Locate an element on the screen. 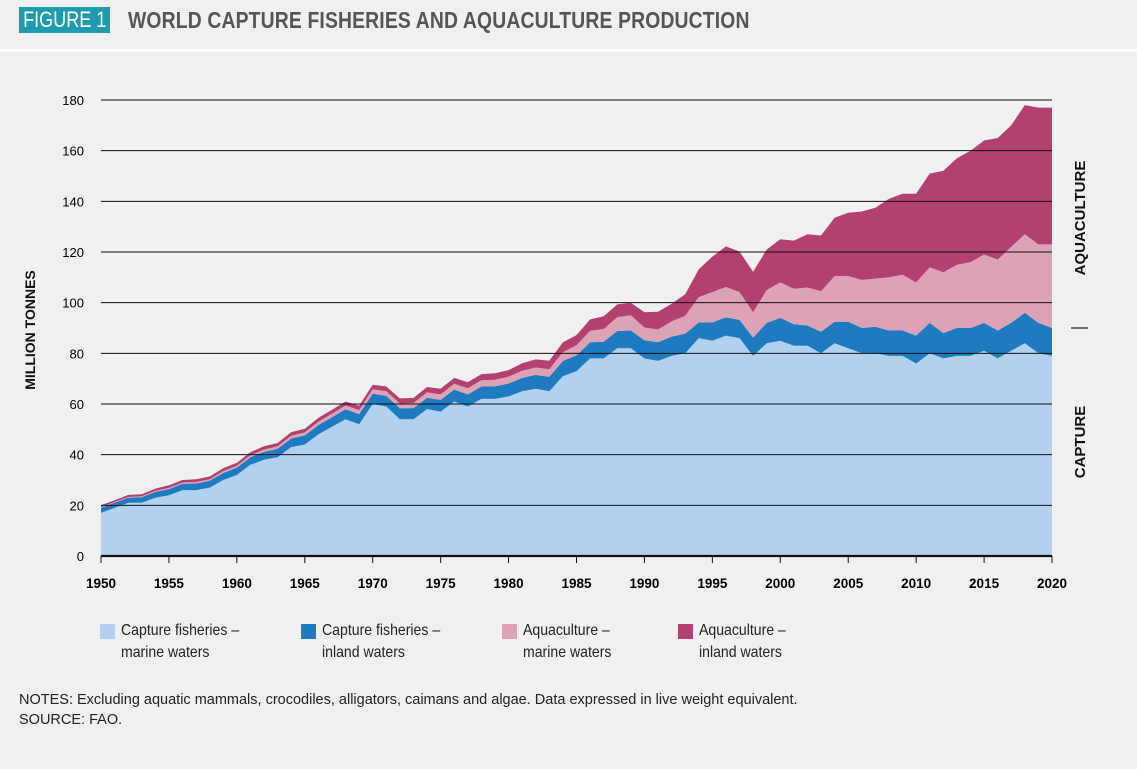 This screenshot has width=1137, height=769. figure-label: FIGURE 1 is located at coordinates (65, 20).